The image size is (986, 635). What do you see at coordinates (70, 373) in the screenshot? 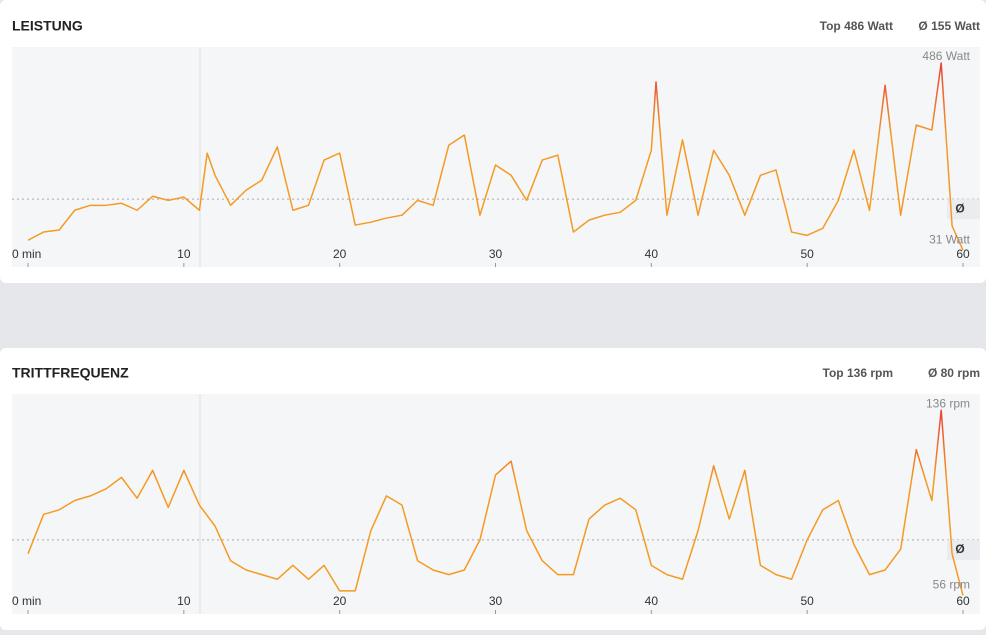
I see `panel-title: TRITTFREQUENZ` at bounding box center [70, 373].